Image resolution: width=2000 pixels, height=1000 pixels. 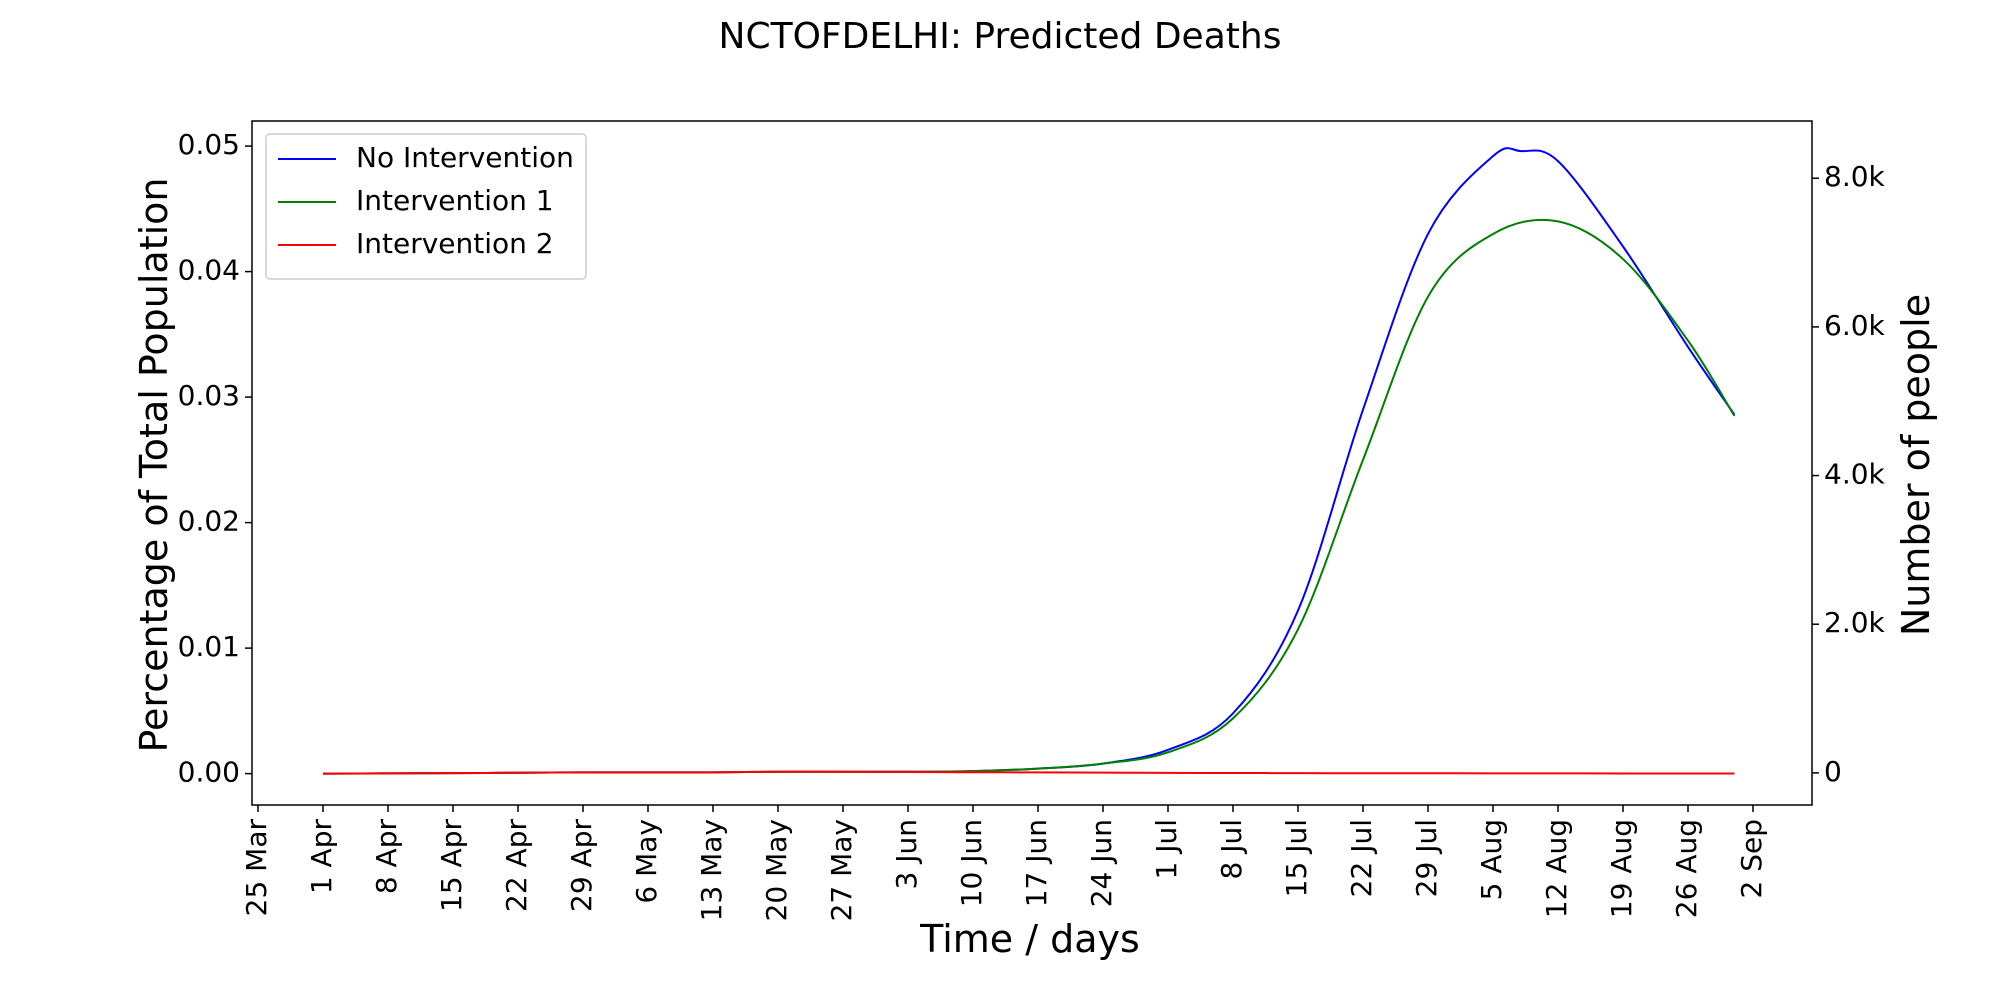 What do you see at coordinates (1029, 939) in the screenshot?
I see `x-axis-label: Time / days` at bounding box center [1029, 939].